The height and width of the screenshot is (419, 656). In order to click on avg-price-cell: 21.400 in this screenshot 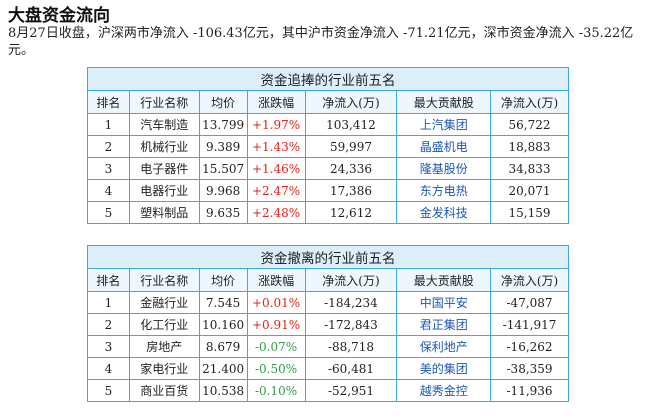, I will do `click(223, 368)`.